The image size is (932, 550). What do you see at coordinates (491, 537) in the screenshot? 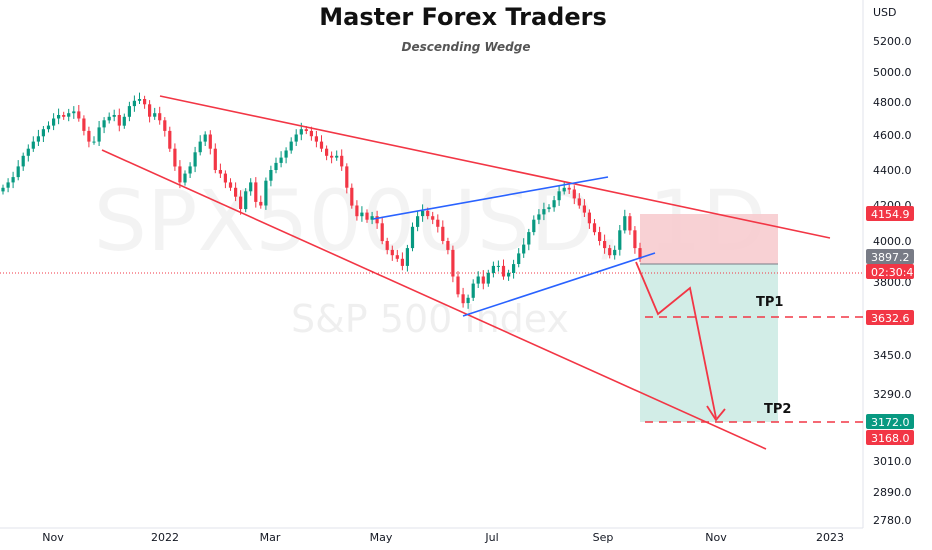
I see `x-tick-label: Jul` at bounding box center [491, 537].